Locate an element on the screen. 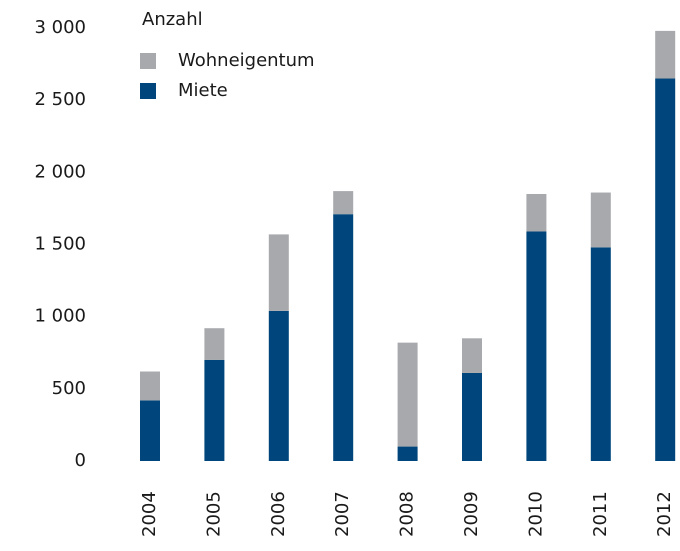  y-tick-label: 1 000 is located at coordinates (60, 316).